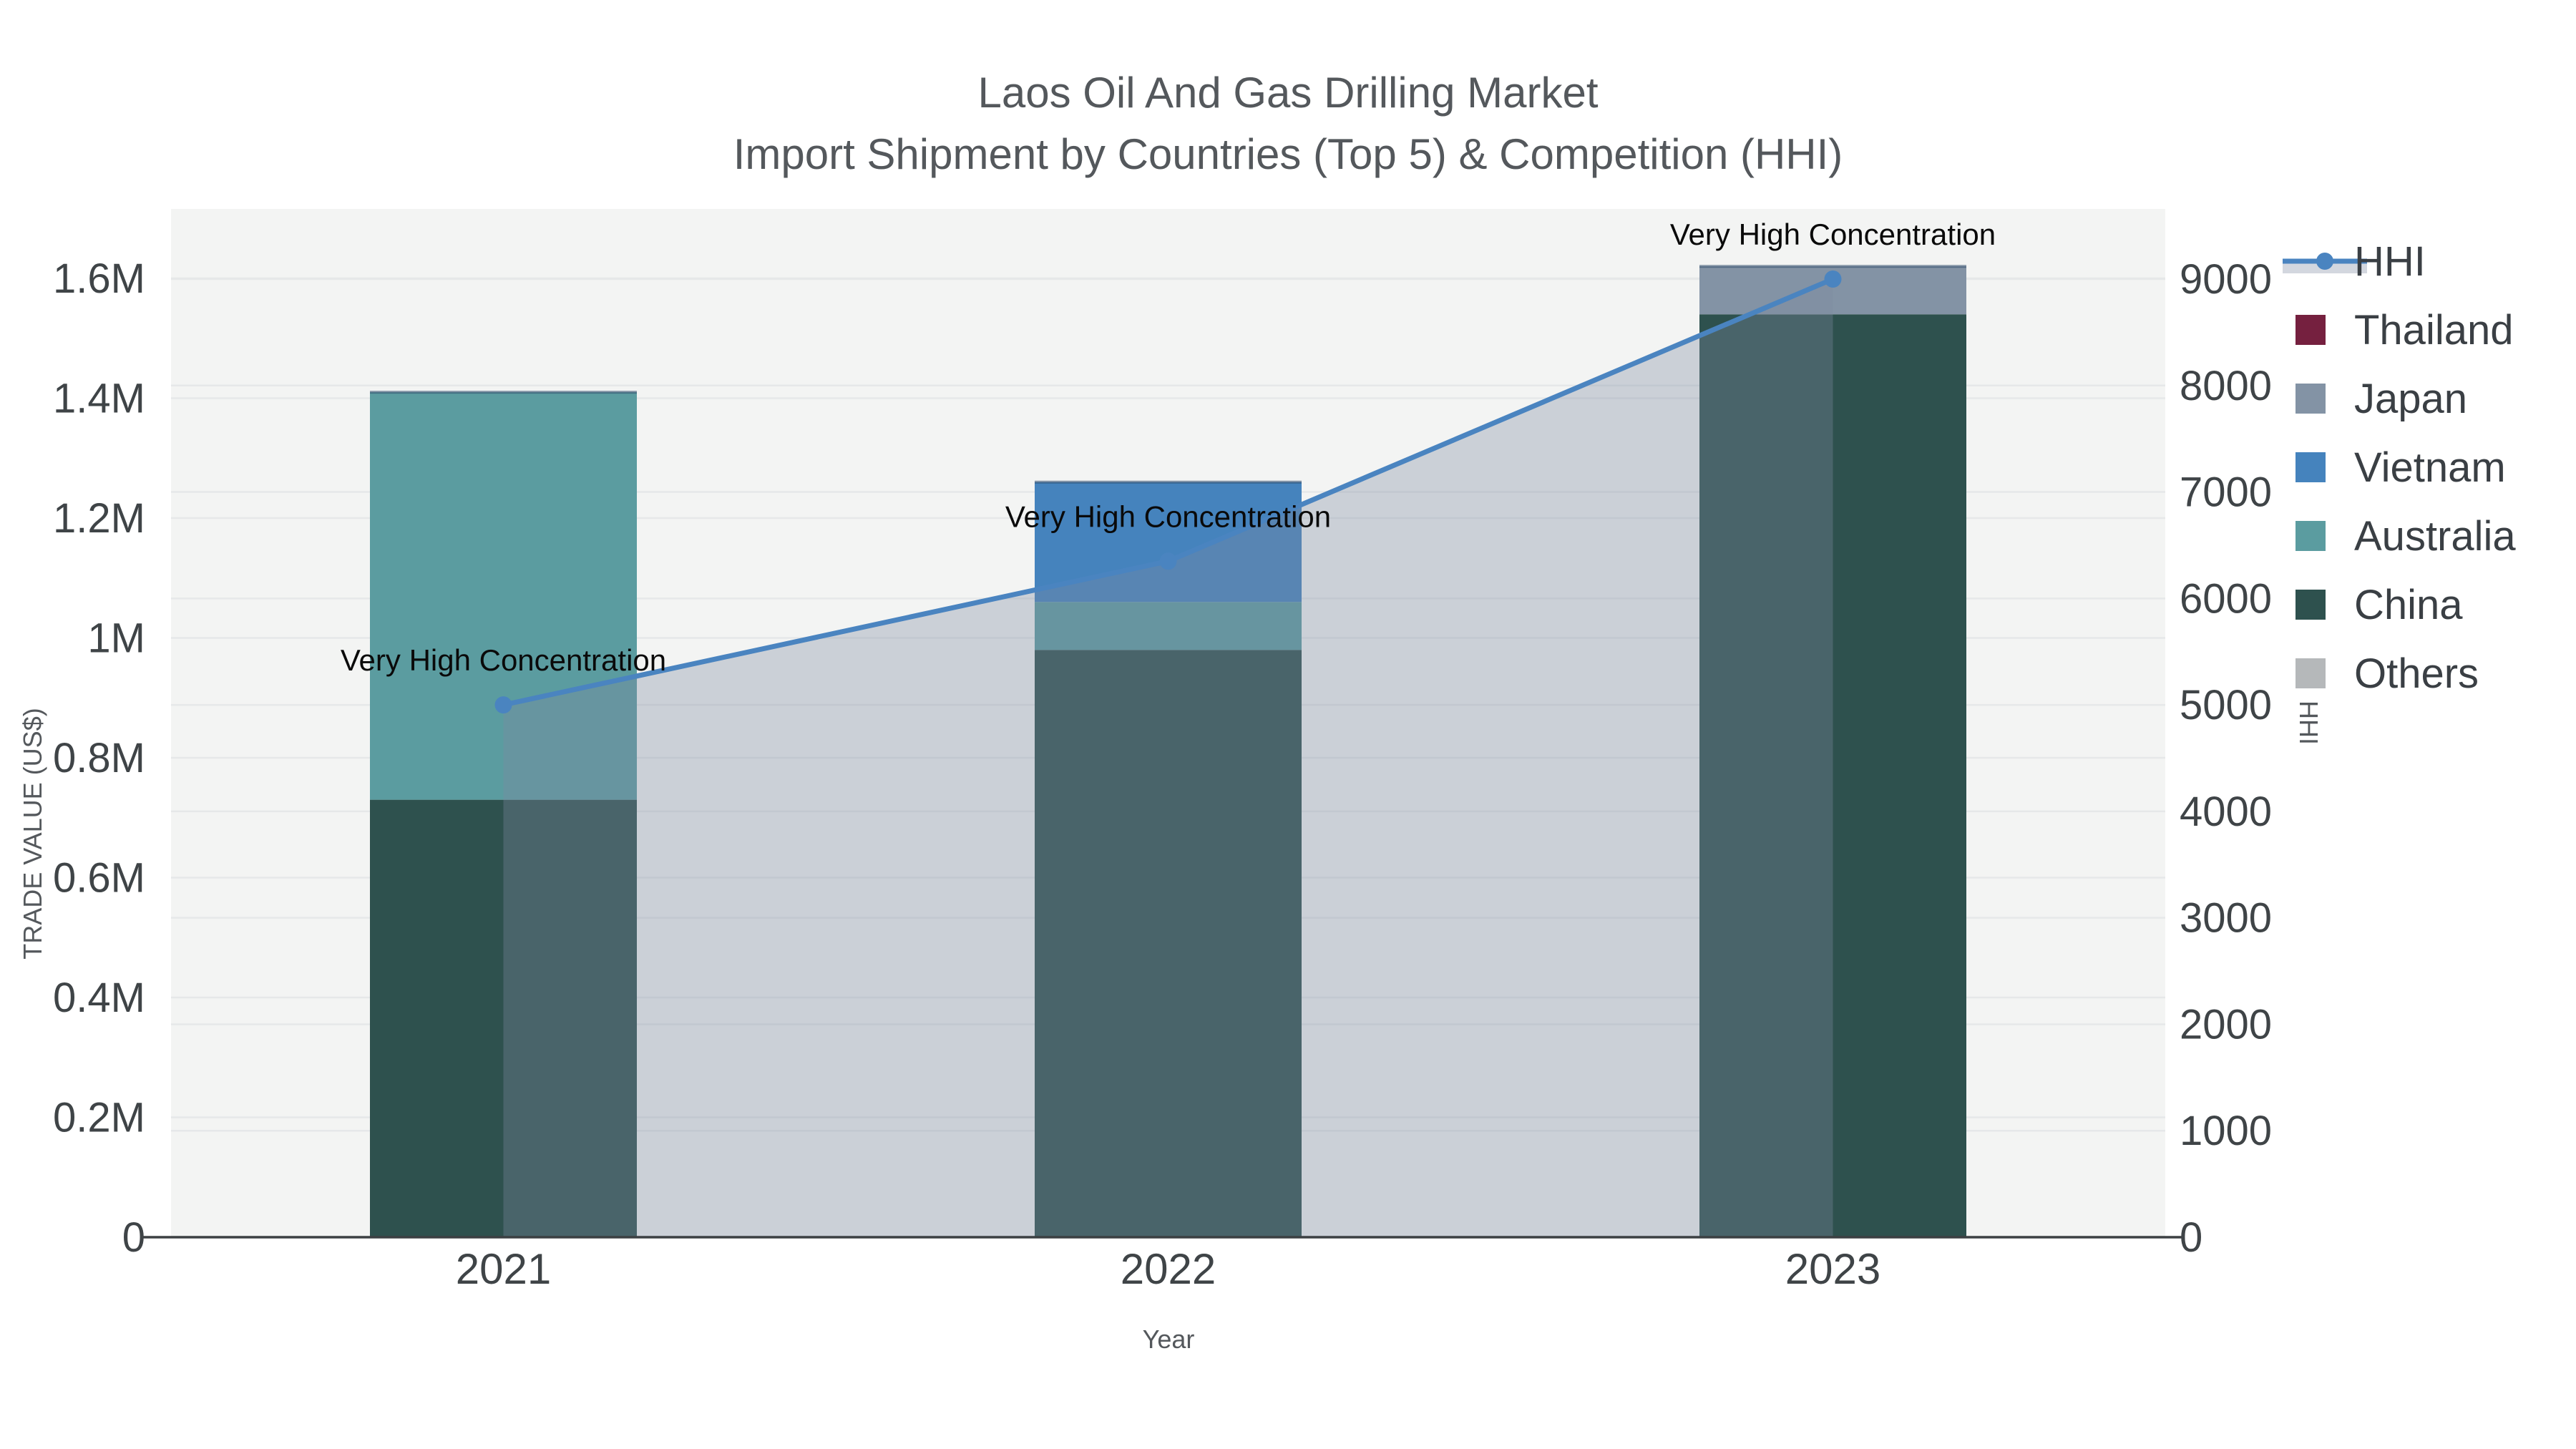 The image size is (2576, 1449). Describe the element at coordinates (1169, 1339) in the screenshot. I see `x-axis-title: Year` at that location.